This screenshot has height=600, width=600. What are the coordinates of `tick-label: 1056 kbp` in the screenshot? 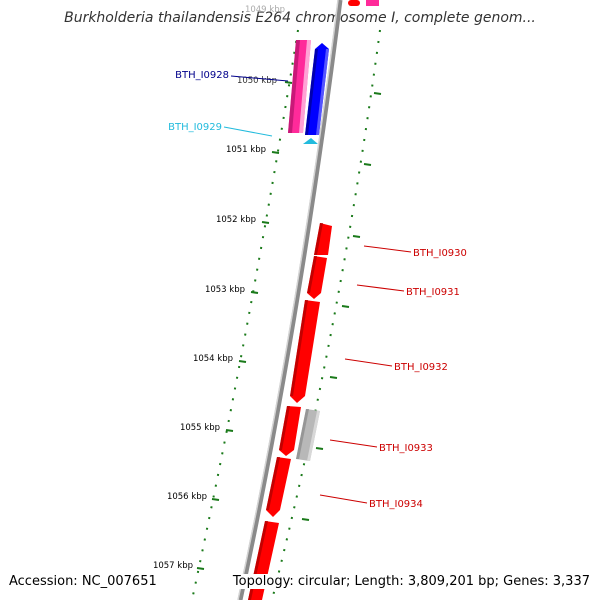 It's located at (187, 497).